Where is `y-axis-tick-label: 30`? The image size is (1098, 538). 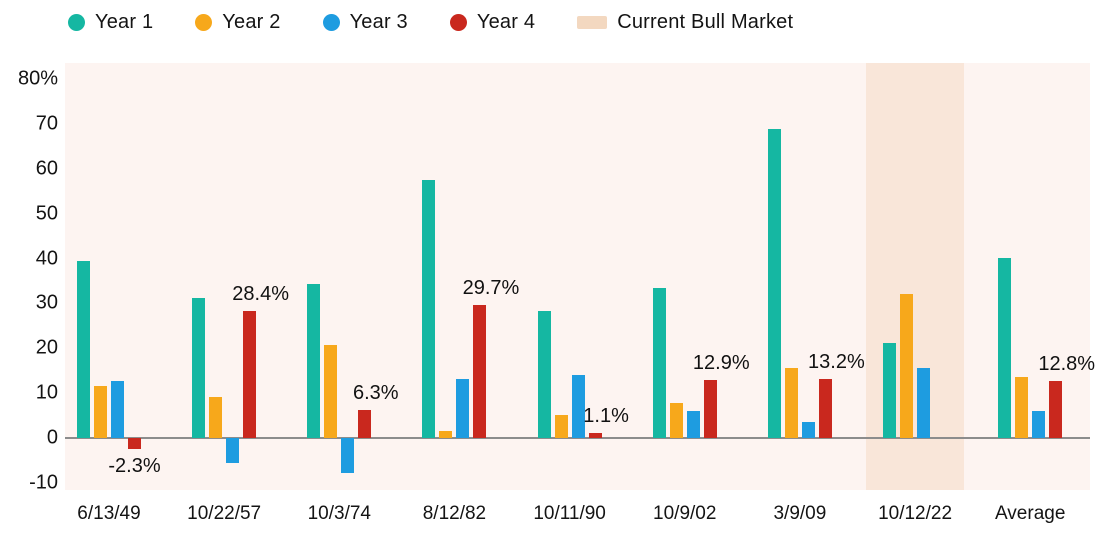
y-axis-tick-label: 30 is located at coordinates (46, 302).